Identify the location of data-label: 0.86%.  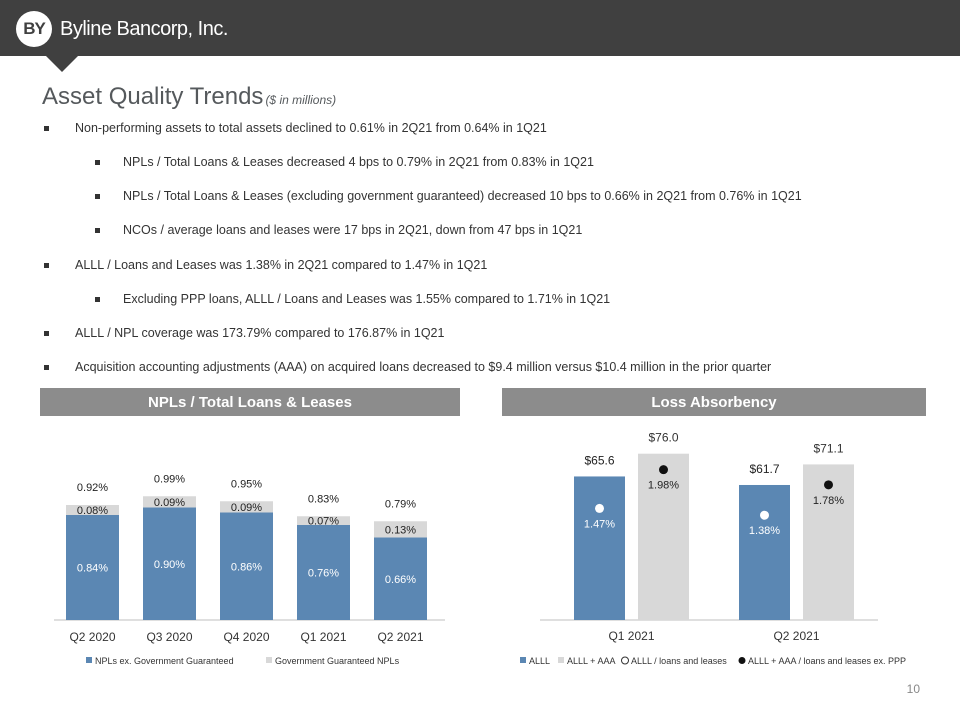
(246, 567).